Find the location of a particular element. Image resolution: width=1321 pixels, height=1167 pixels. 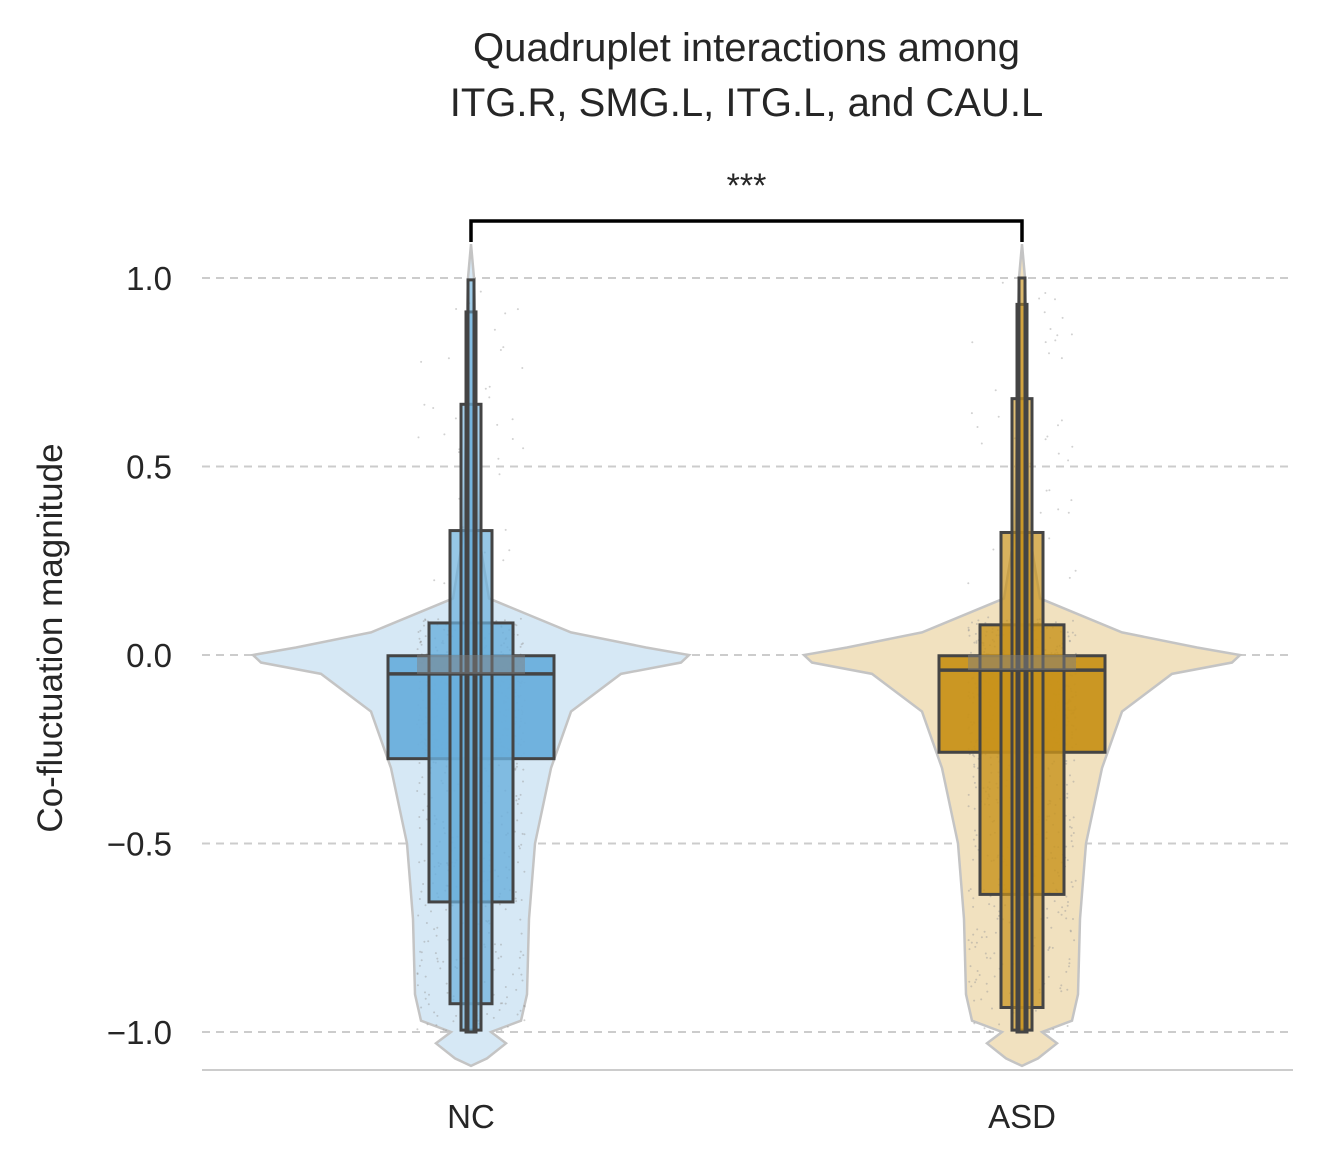

density-overlay-asd is located at coordinates (1022, 663).